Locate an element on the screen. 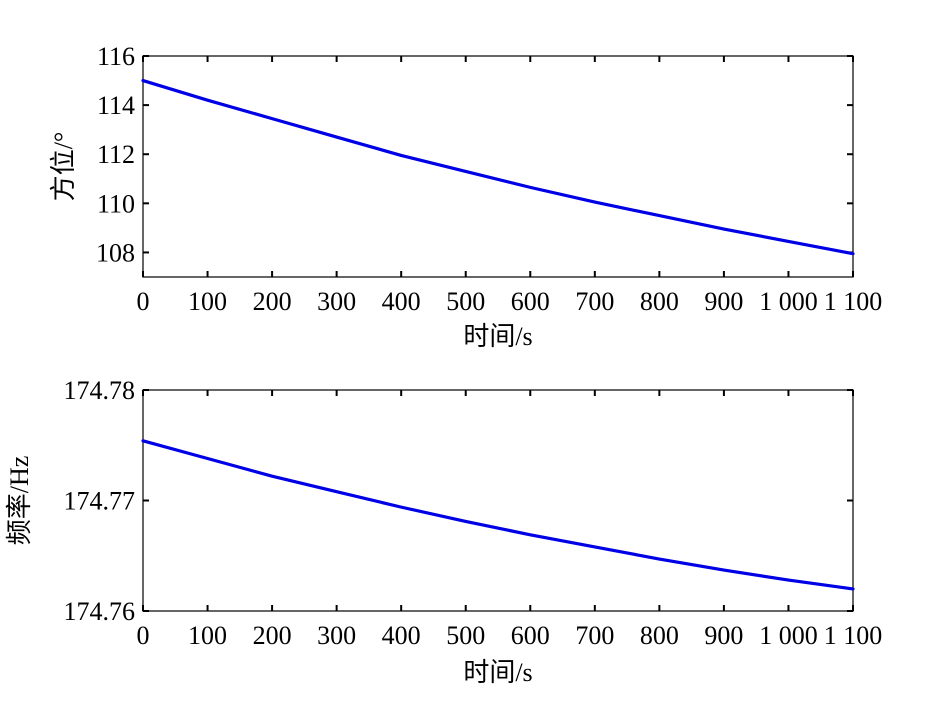  y-axis-label: 方位/° is located at coordinates (63, 167).